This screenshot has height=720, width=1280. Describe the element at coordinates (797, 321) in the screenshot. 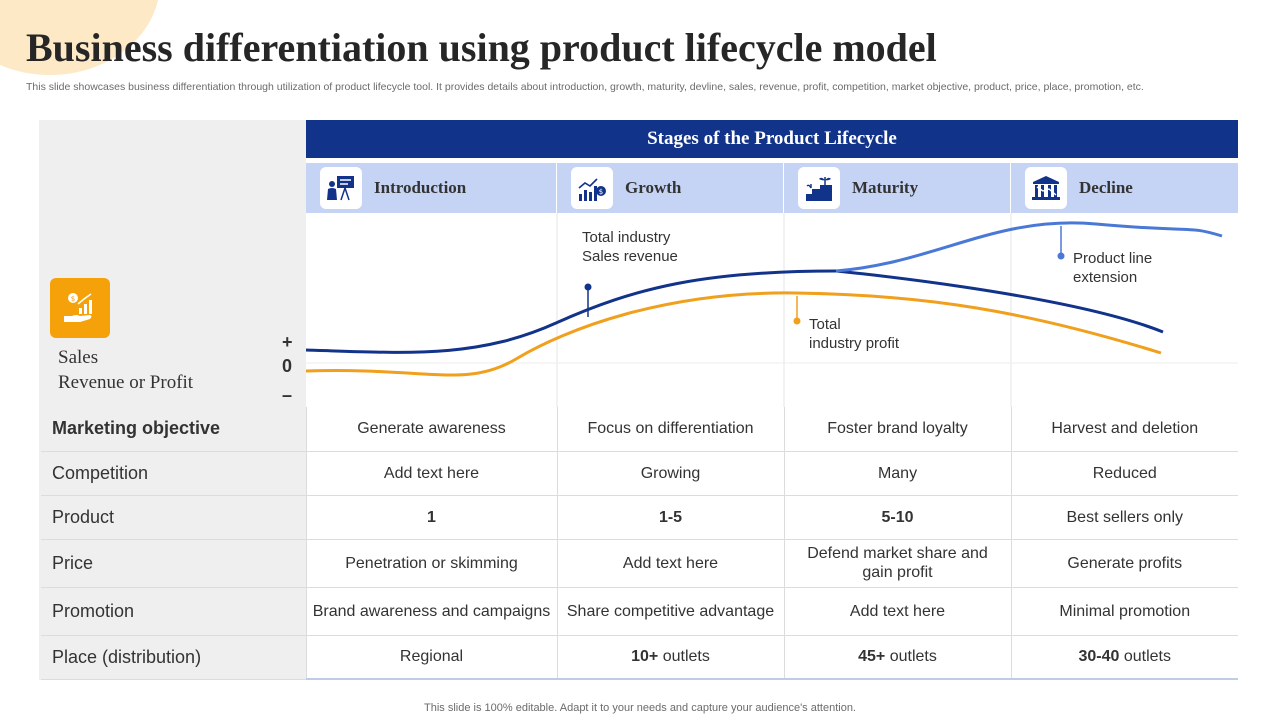

I see `profit-dot` at that location.